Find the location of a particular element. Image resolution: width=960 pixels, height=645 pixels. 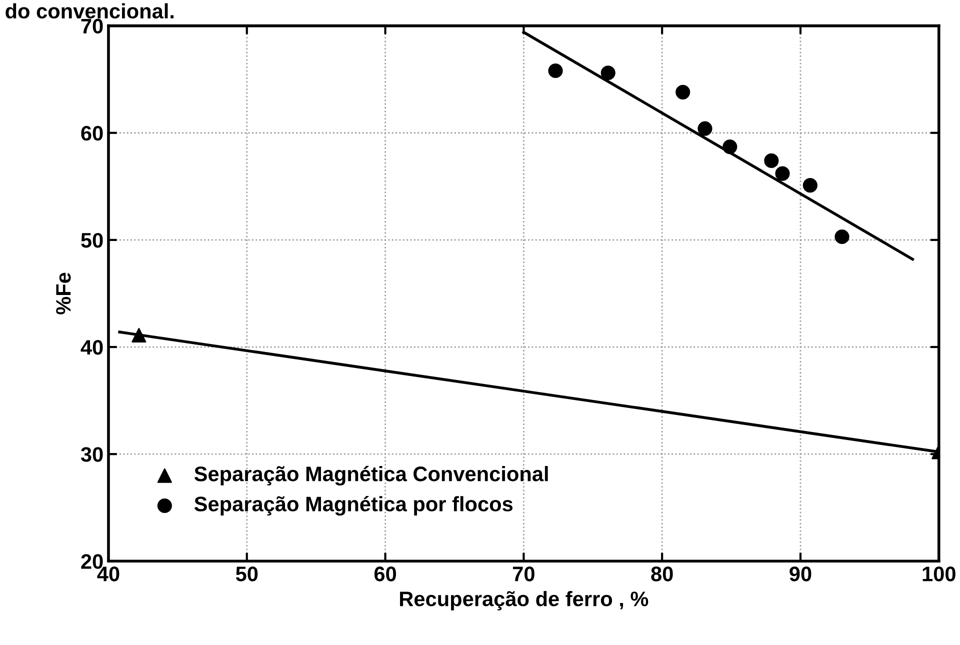

y-tick-label: 60 is located at coordinates (92, 133).